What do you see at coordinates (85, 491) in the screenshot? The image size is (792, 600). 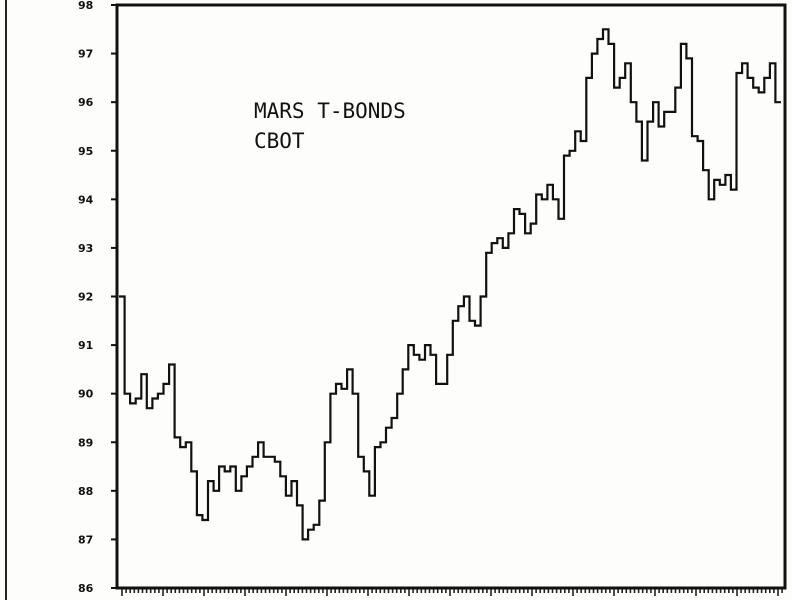 I see `y-tick-label: 88` at bounding box center [85, 491].